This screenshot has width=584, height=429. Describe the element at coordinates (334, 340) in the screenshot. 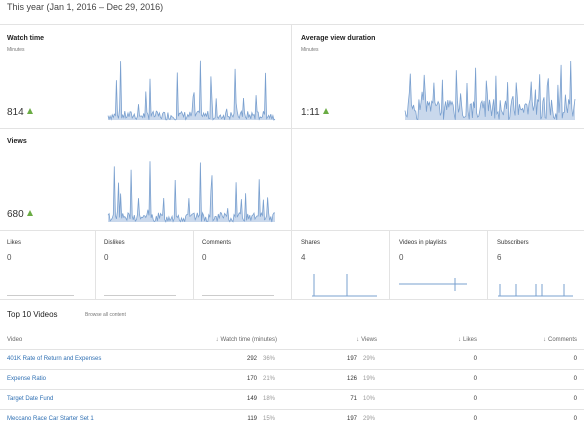

I see `col-views: ↓ Views` at that location.